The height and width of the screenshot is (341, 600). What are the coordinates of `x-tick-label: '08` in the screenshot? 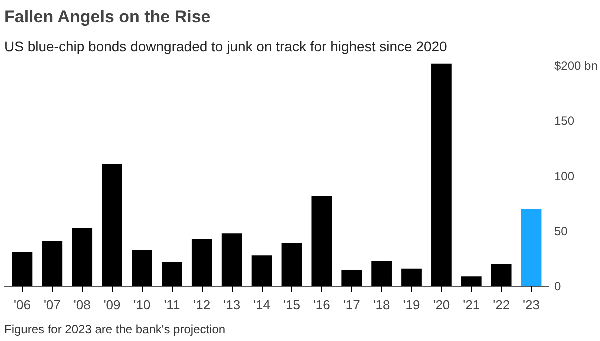 It's located at (82, 305).